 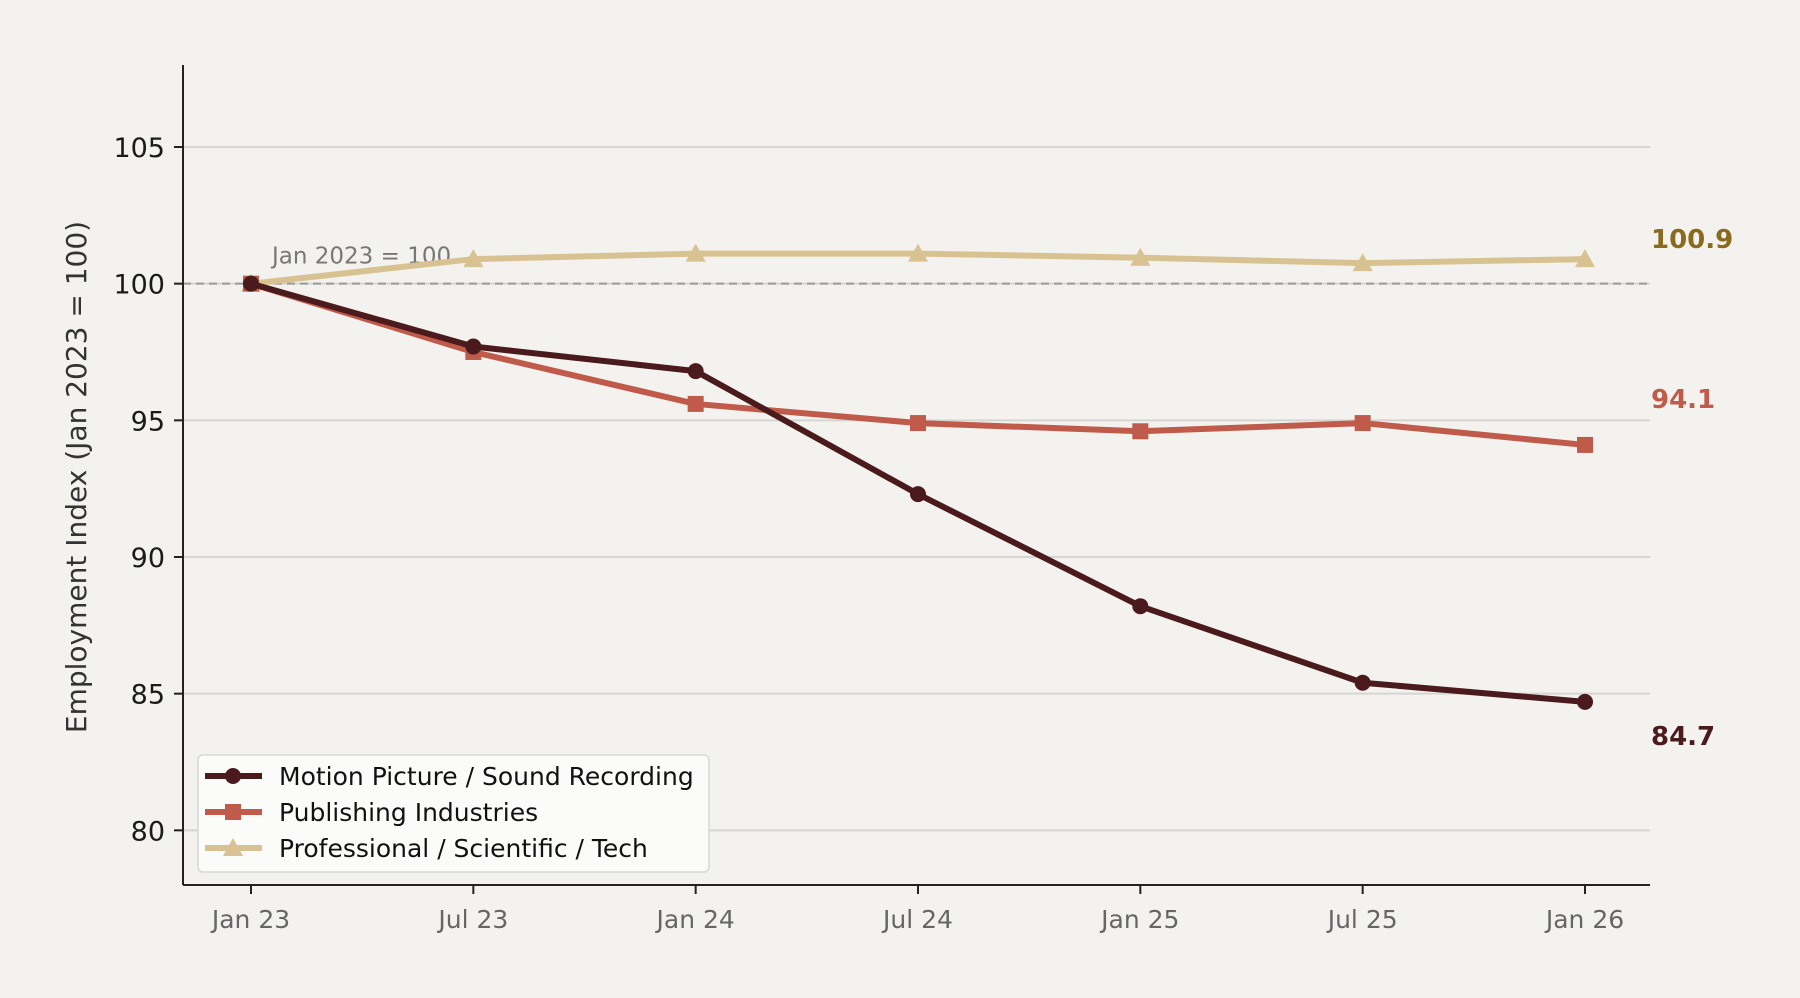 What do you see at coordinates (1692, 488) in the screenshot?
I see `end-labels: 84.7 94.1 100.9` at bounding box center [1692, 488].